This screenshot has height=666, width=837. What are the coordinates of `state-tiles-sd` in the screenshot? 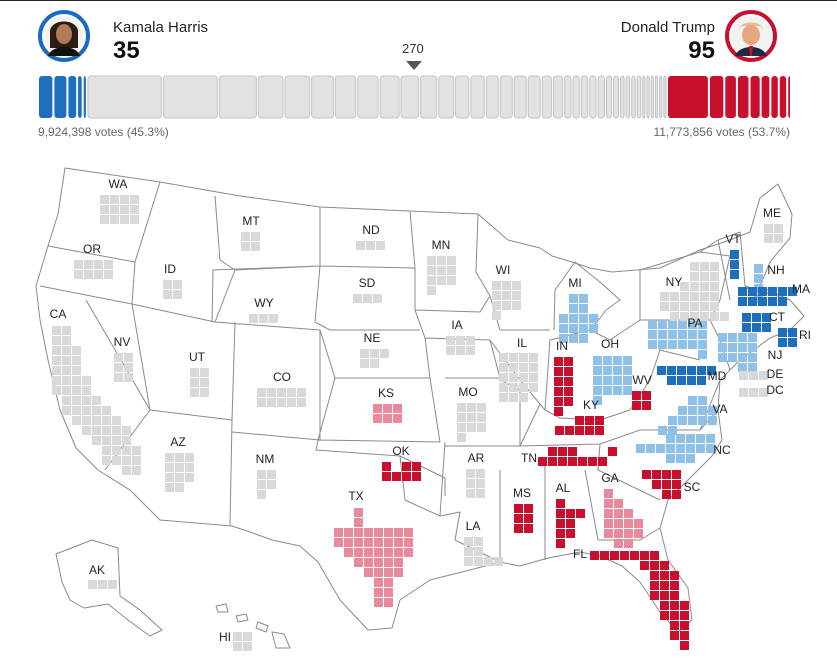 It's located at (367, 298).